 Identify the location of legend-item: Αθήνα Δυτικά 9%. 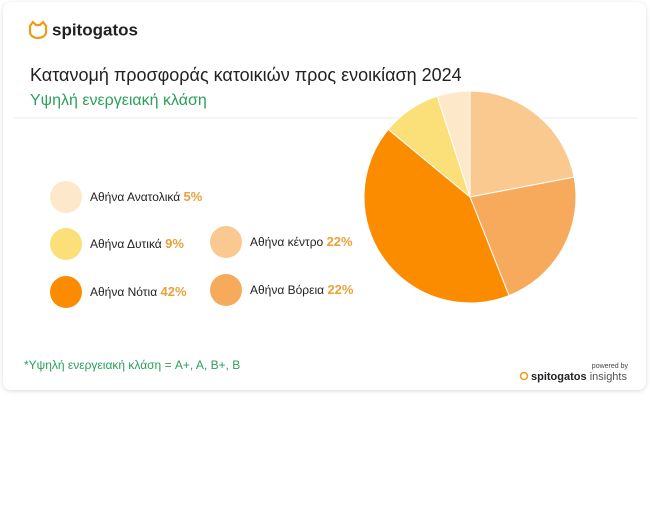
(117, 244).